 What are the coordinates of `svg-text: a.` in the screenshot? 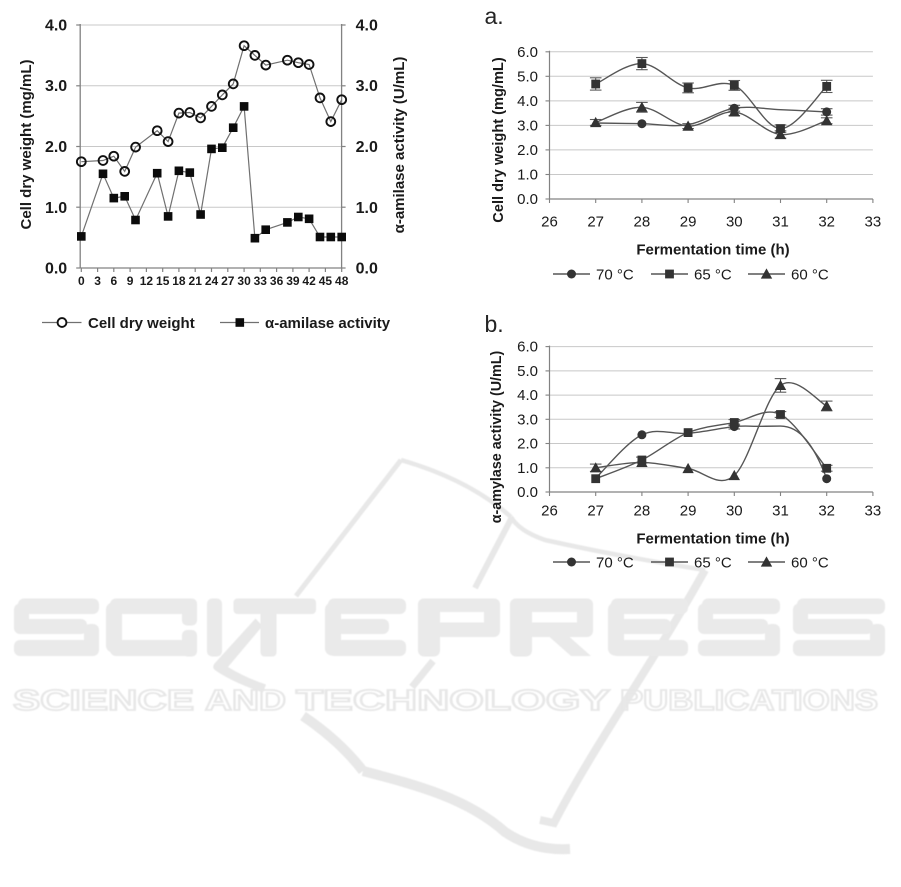 It's located at (494, 16).